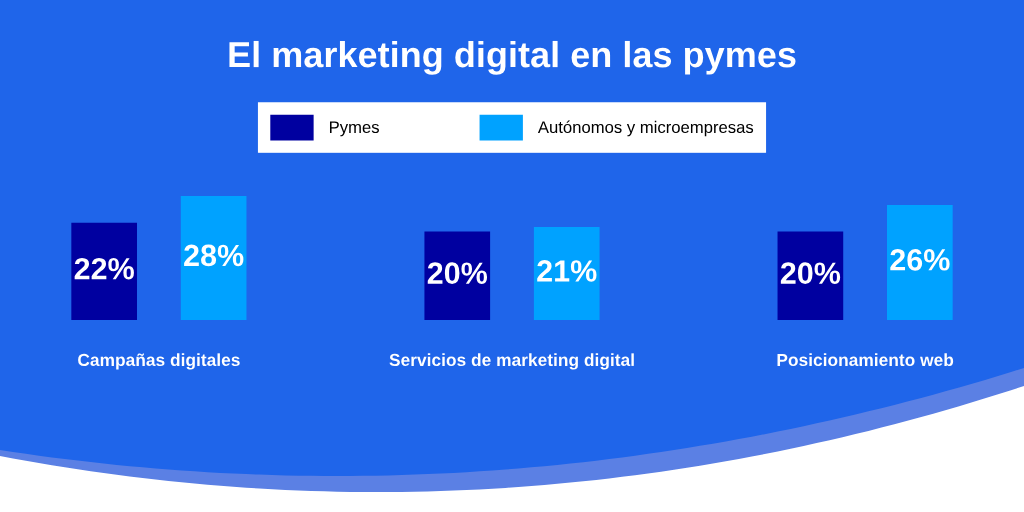 The height and width of the screenshot is (512, 1024). I want to click on data-label: 22%, so click(104, 268).